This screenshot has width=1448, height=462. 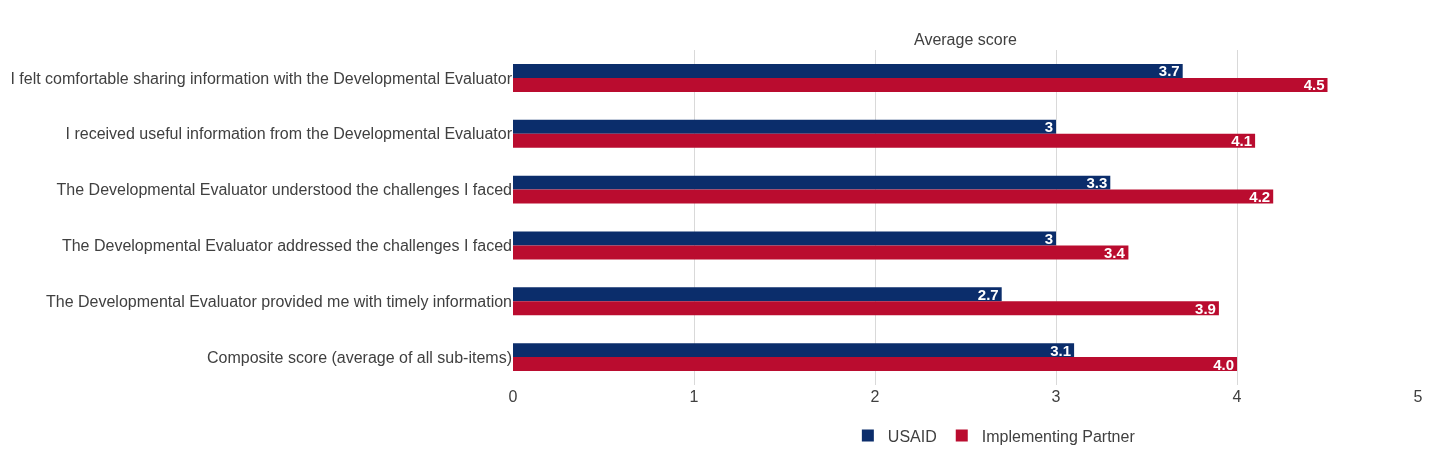 I want to click on y-tick-label: Composite score (average of all sub-items), so click(x=359, y=357).